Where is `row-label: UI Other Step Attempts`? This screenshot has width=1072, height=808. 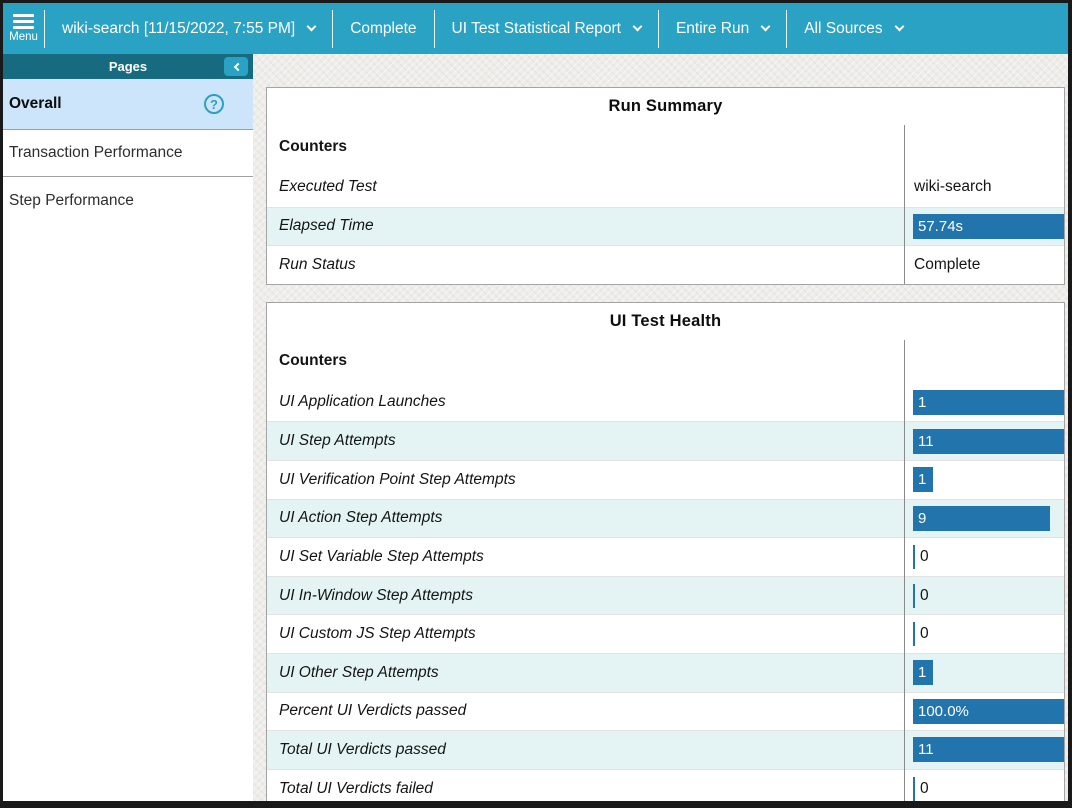 row-label: UI Other Step Attempts is located at coordinates (359, 672).